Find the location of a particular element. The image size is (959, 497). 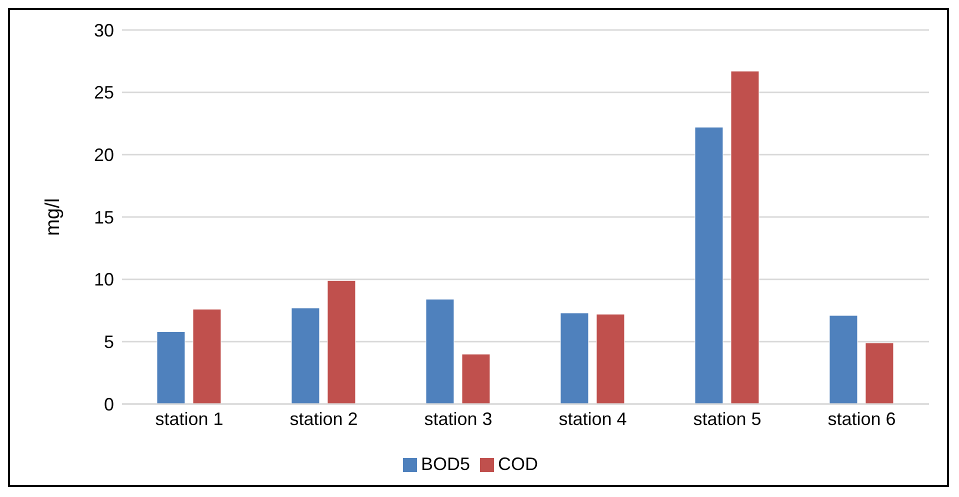

legend-label: BOD5 is located at coordinates (445, 464).